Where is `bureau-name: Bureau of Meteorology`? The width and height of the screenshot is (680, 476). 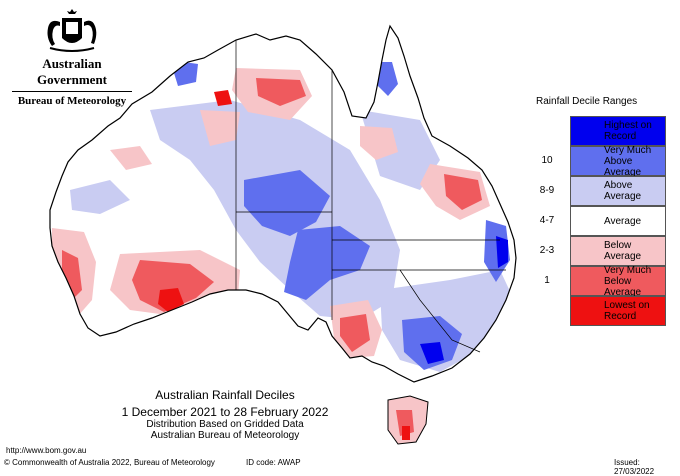
bureau-name: Bureau of Meteorology is located at coordinates (72, 101).